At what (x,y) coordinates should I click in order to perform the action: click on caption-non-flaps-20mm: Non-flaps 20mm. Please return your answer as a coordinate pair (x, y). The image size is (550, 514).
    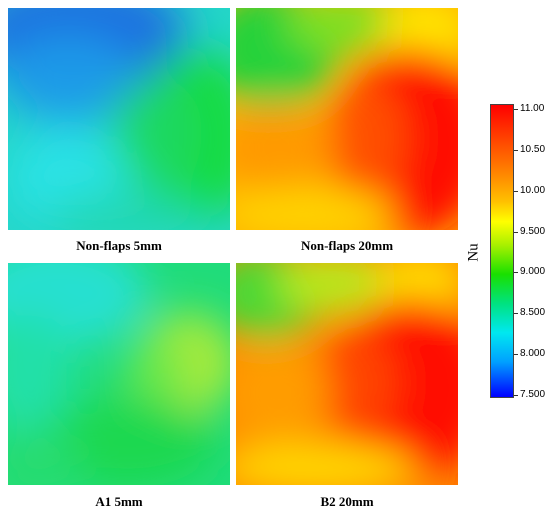
    Looking at the image, I should click on (347, 245).